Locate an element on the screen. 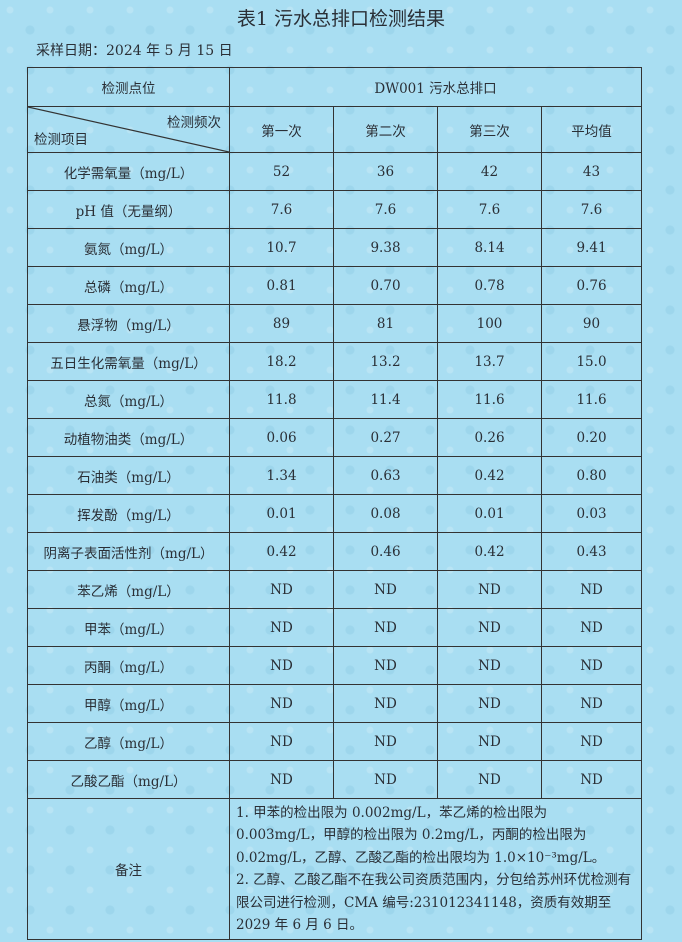 The height and width of the screenshot is (942, 682). column-header: 第三次 is located at coordinates (489, 129).